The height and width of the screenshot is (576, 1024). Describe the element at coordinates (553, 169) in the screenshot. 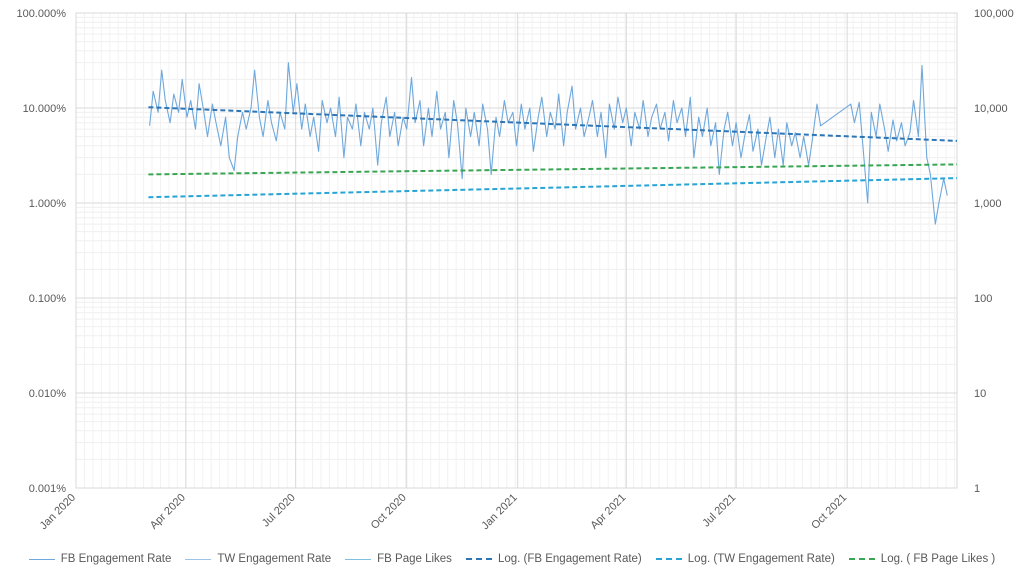

I see `series-log-fb-page-likes` at that location.